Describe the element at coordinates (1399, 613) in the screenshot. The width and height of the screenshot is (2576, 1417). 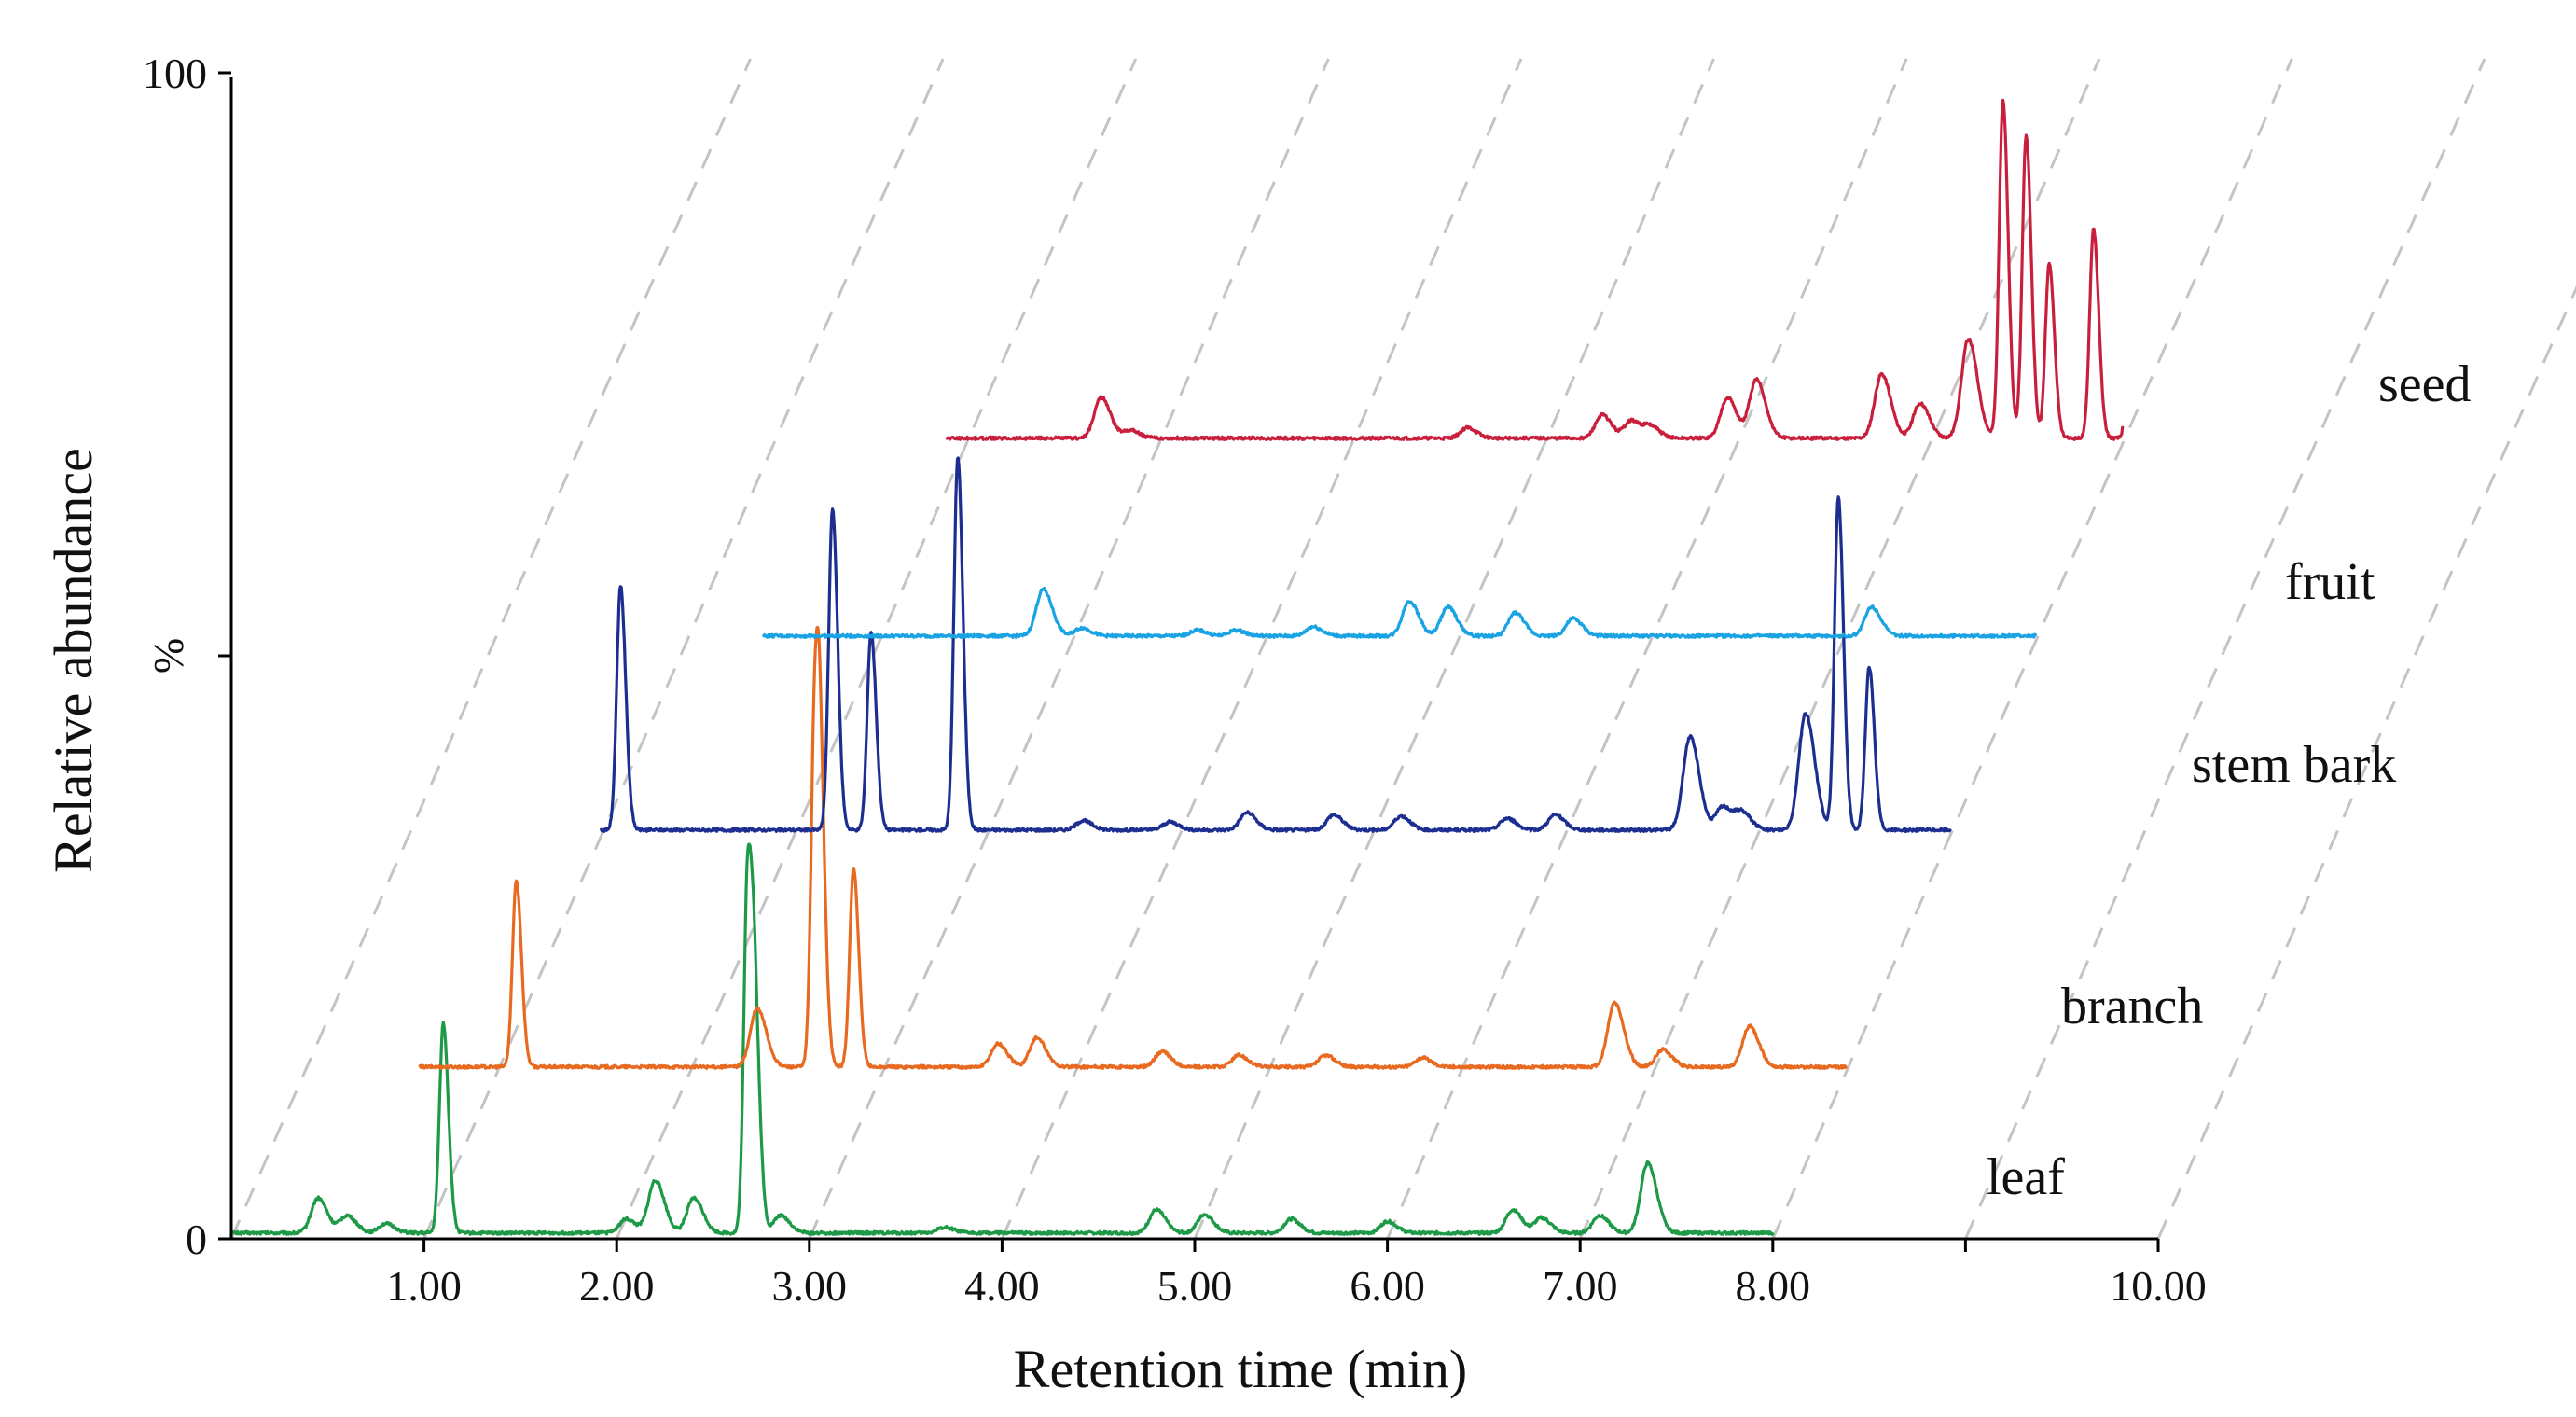
I see `trace-fruit` at that location.